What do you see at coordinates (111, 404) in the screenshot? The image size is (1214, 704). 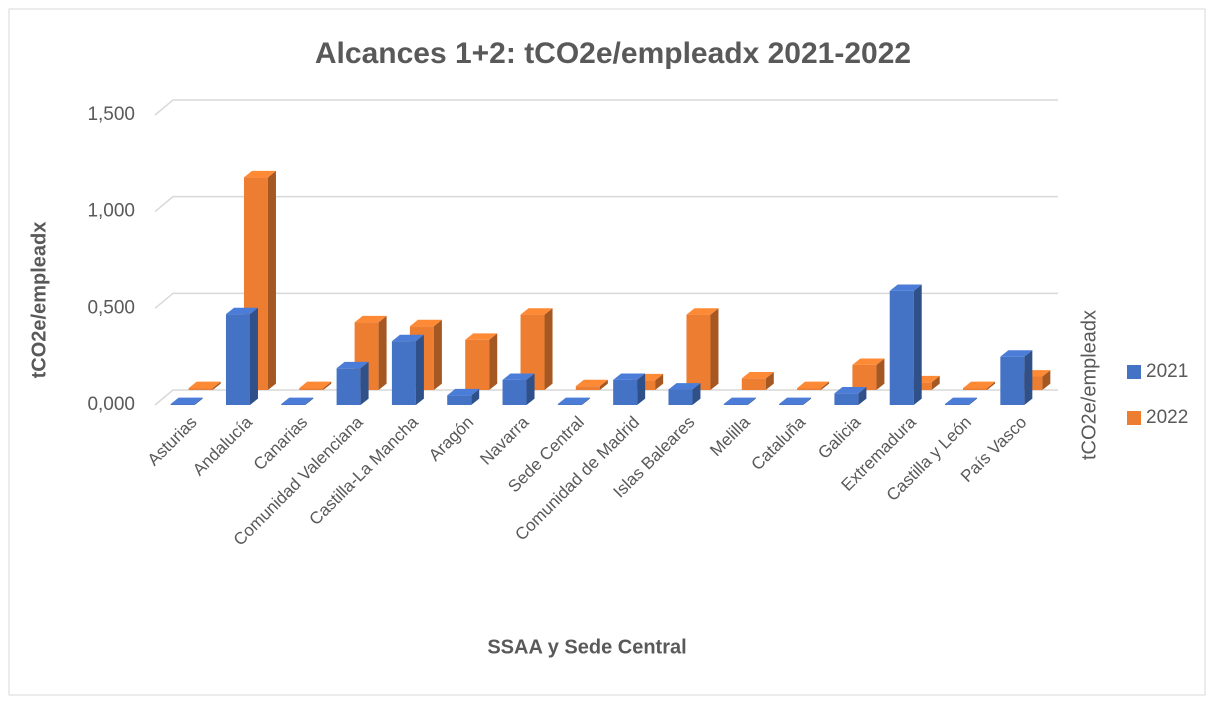 I see `y-tick-label: 0,000` at bounding box center [111, 404].